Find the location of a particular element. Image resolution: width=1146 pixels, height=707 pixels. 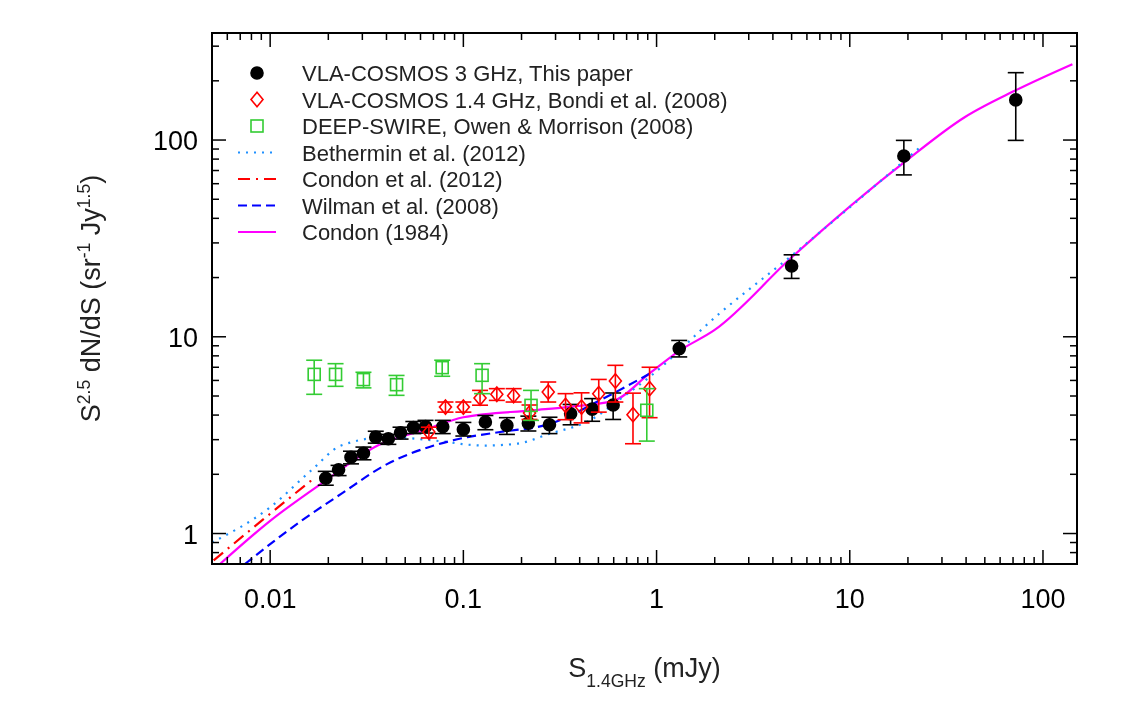

legend-label: Condon (1984) is located at coordinates (375, 232).